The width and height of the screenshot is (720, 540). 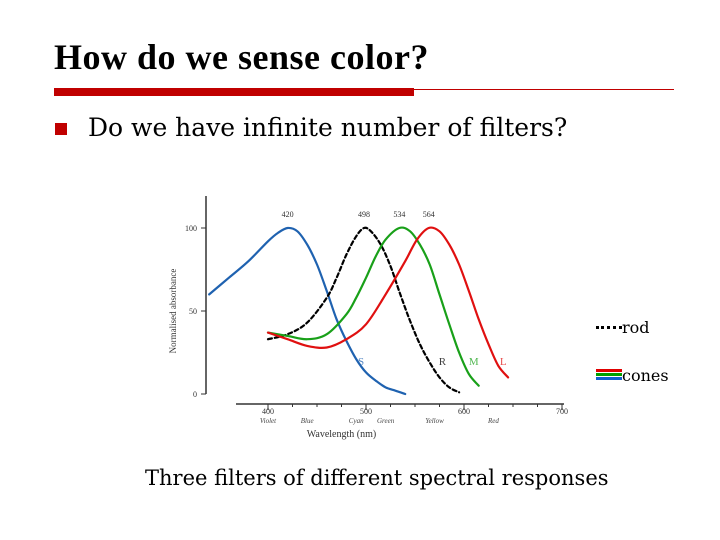 I want to click on chart-series, so click(x=359, y=311).